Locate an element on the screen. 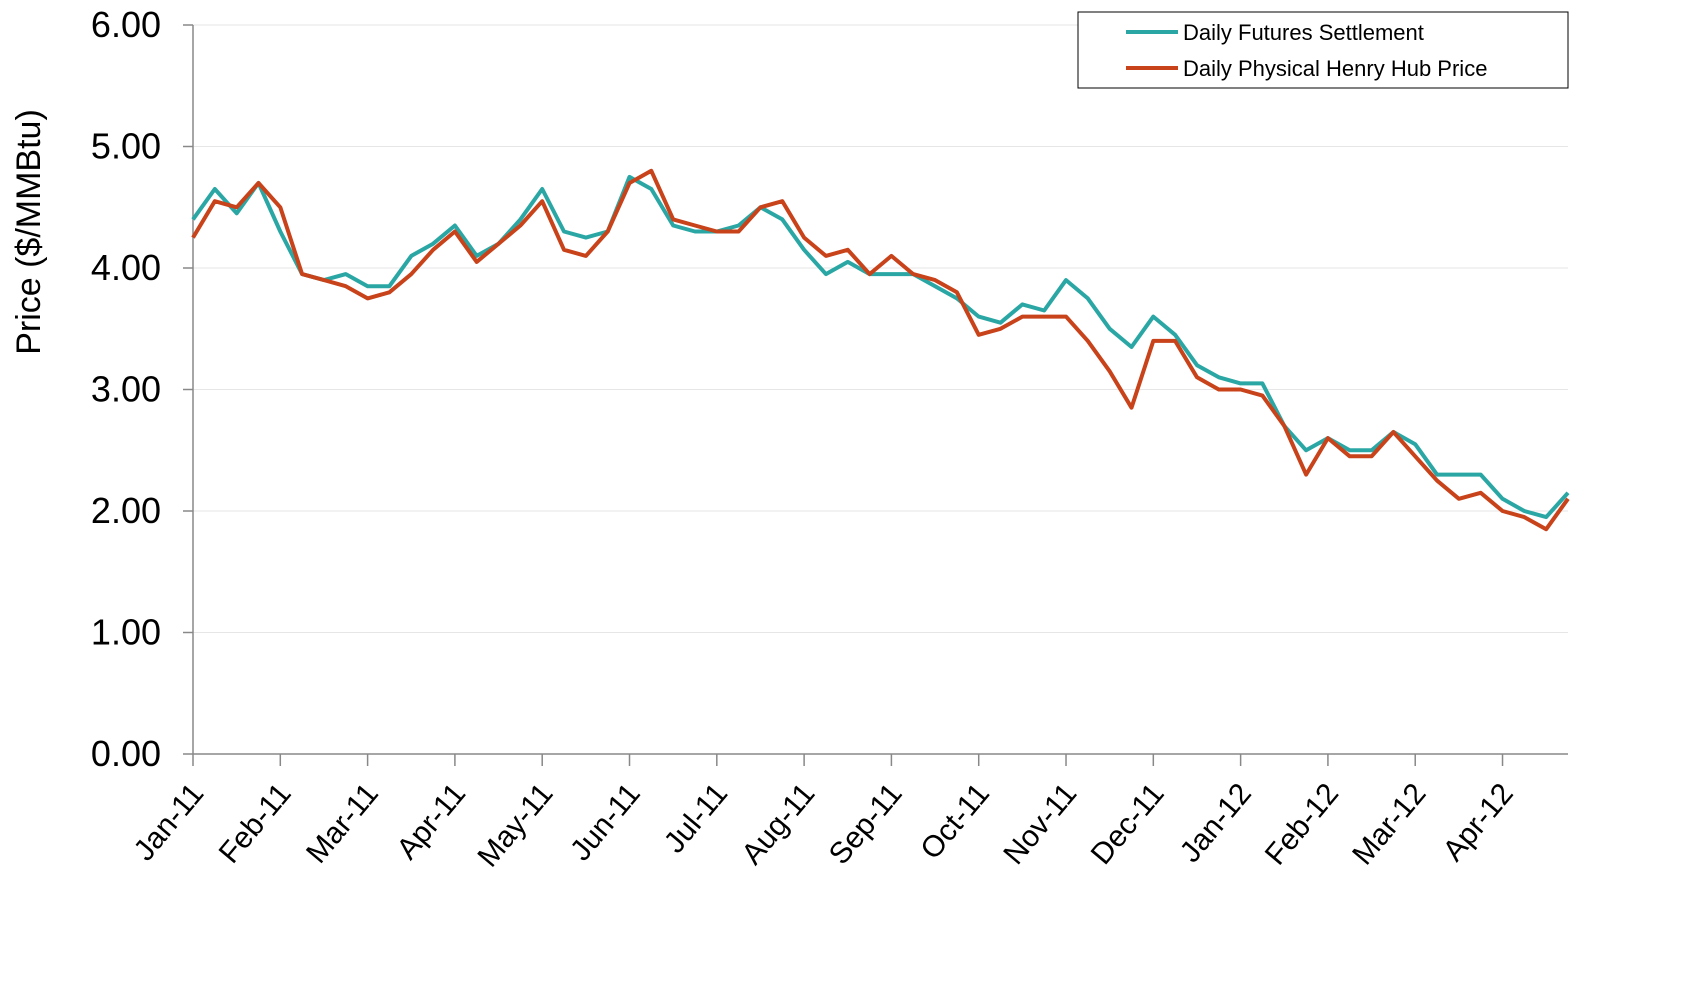 The height and width of the screenshot is (998, 1706). x-tick-label: Feb-11 is located at coordinates (255, 823).